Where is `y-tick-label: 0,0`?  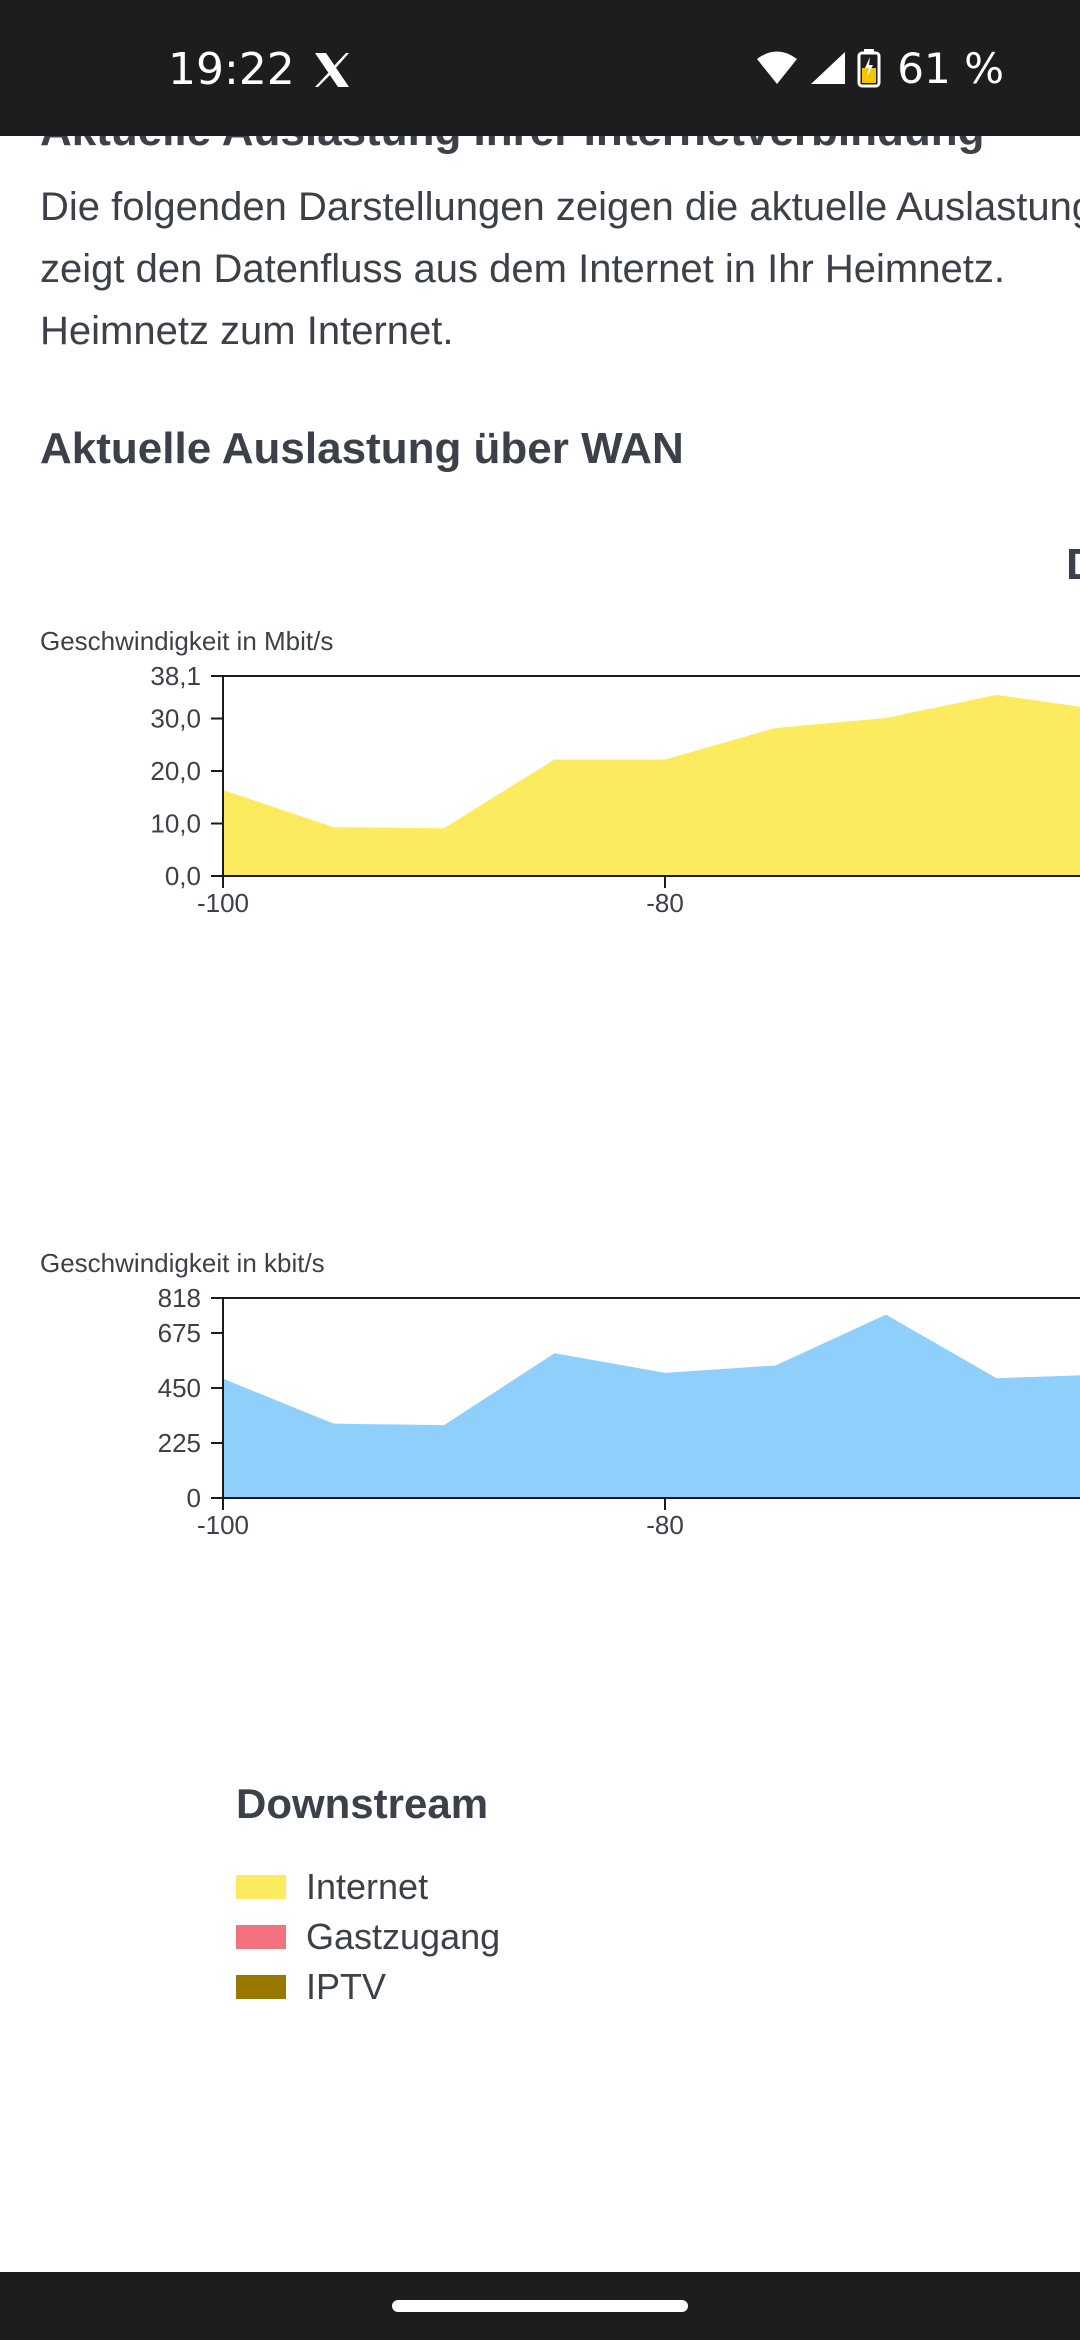 y-tick-label: 0,0 is located at coordinates (183, 876).